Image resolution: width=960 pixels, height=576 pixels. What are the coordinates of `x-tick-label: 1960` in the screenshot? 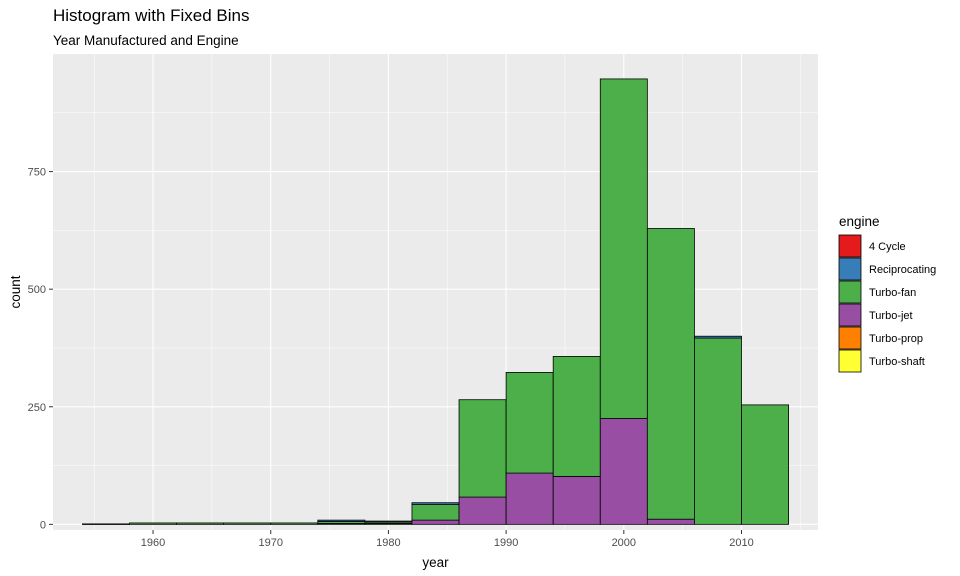 It's located at (153, 543).